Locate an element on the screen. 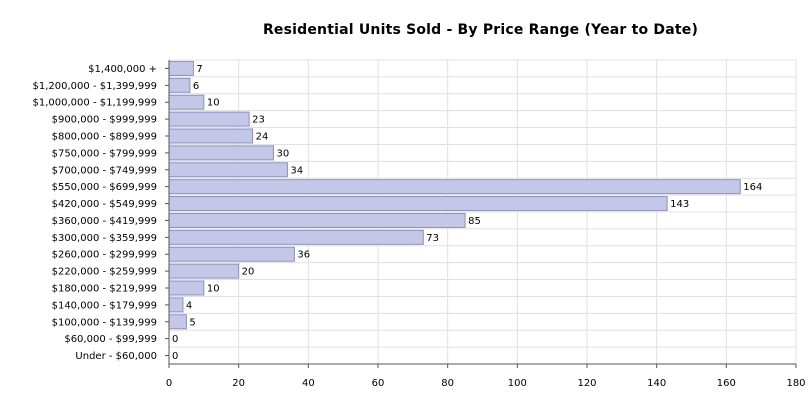  x-tick-label: 0 is located at coordinates (169, 383).